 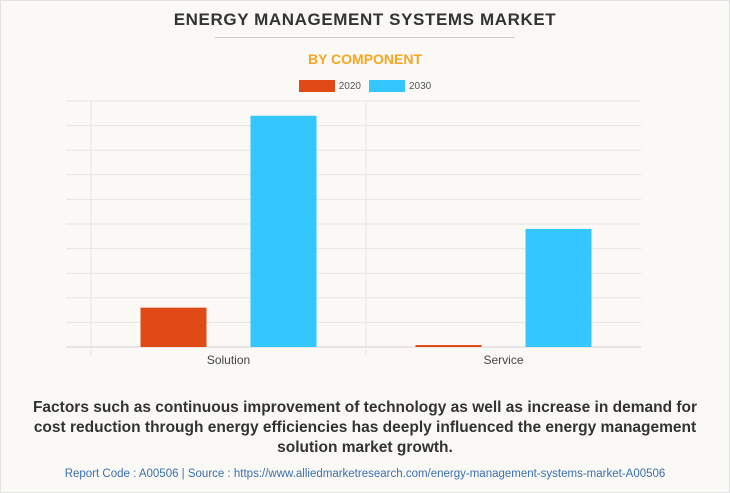 I want to click on bar-service-2020, so click(x=448, y=346).